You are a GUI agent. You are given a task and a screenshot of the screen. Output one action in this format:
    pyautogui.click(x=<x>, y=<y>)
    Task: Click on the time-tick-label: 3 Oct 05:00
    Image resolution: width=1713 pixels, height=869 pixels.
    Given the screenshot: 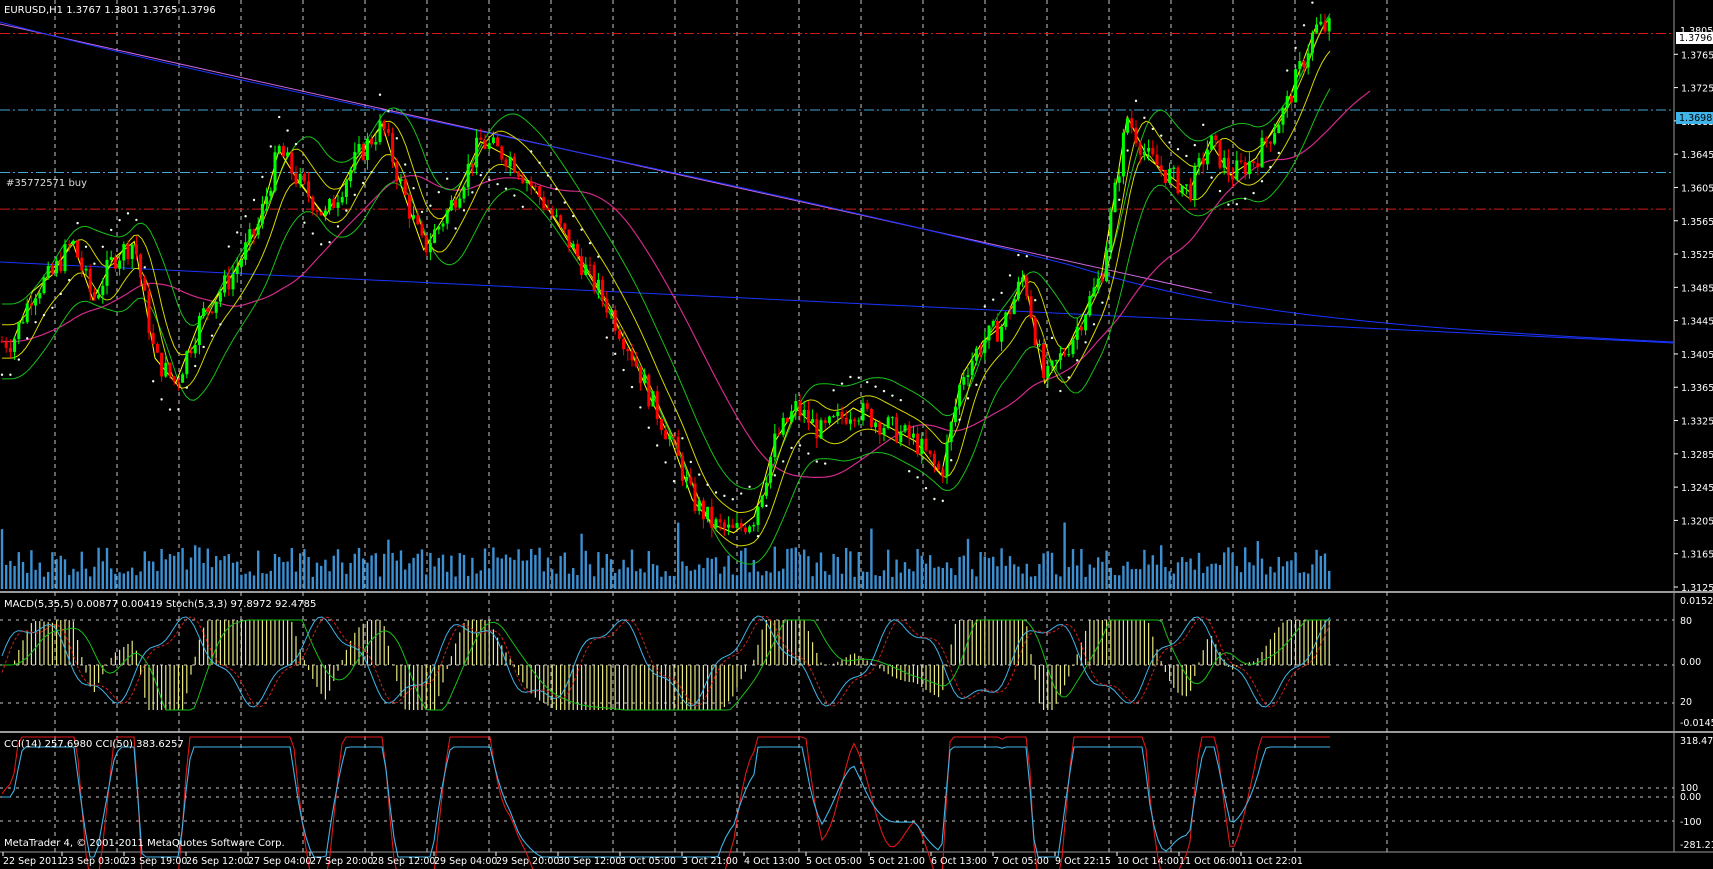 What is the action you would take?
    pyautogui.click(x=648, y=861)
    